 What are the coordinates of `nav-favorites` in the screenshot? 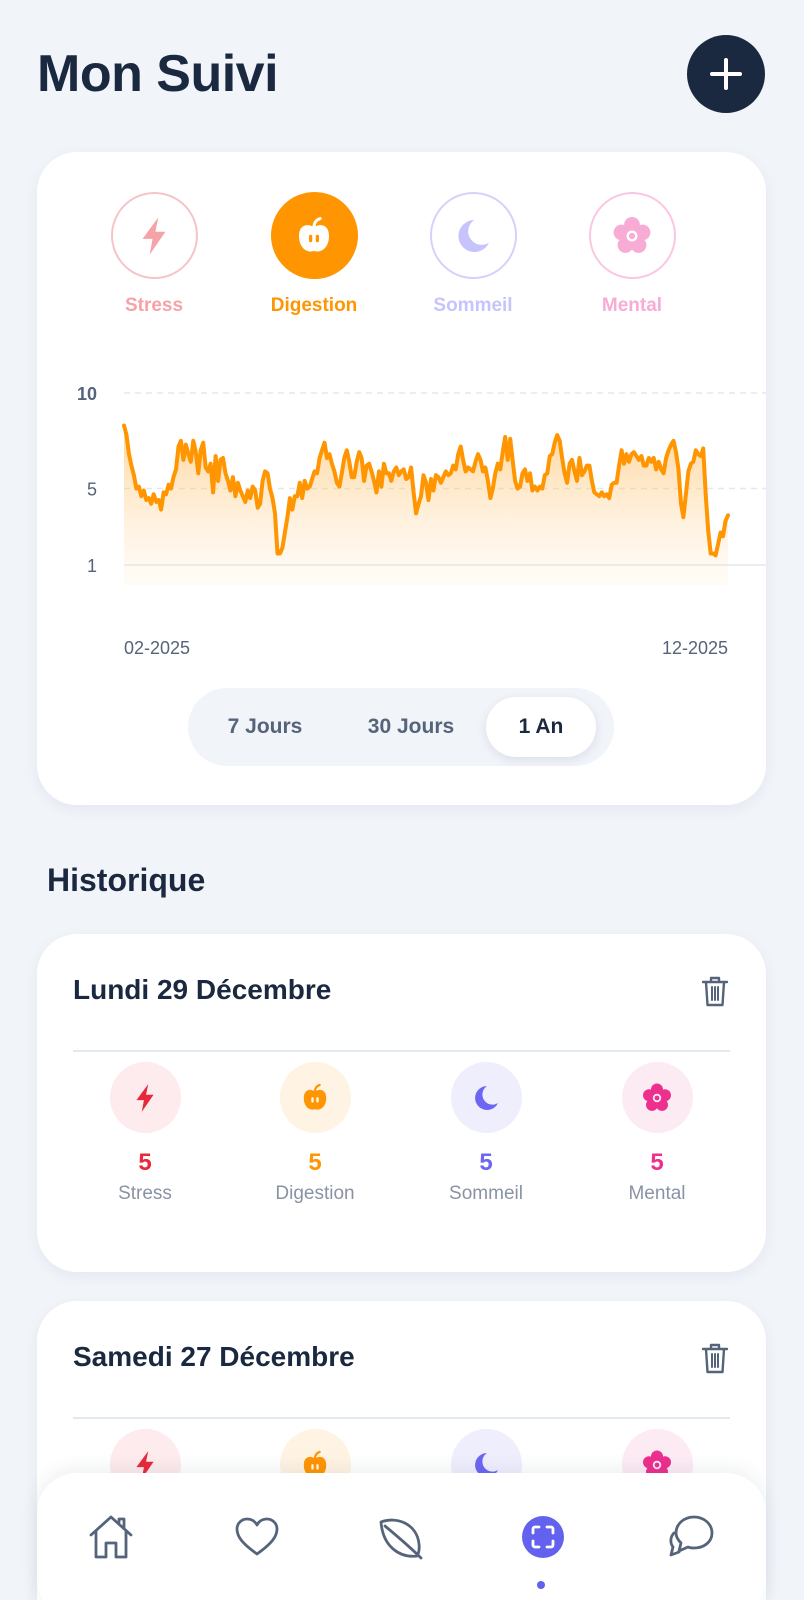 It's located at (257, 1537).